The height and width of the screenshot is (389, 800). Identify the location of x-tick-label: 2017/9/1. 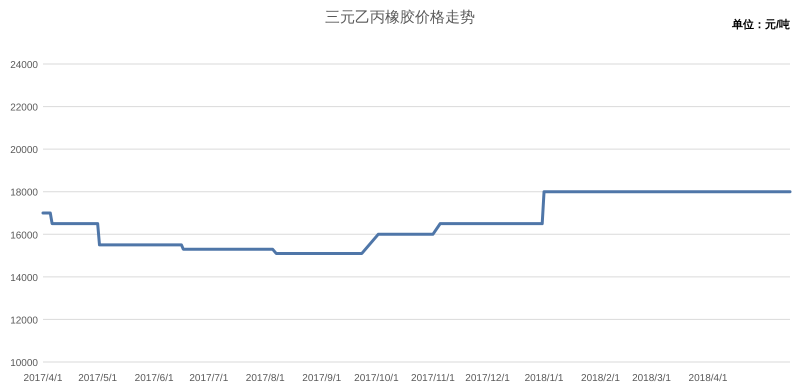
(322, 378).